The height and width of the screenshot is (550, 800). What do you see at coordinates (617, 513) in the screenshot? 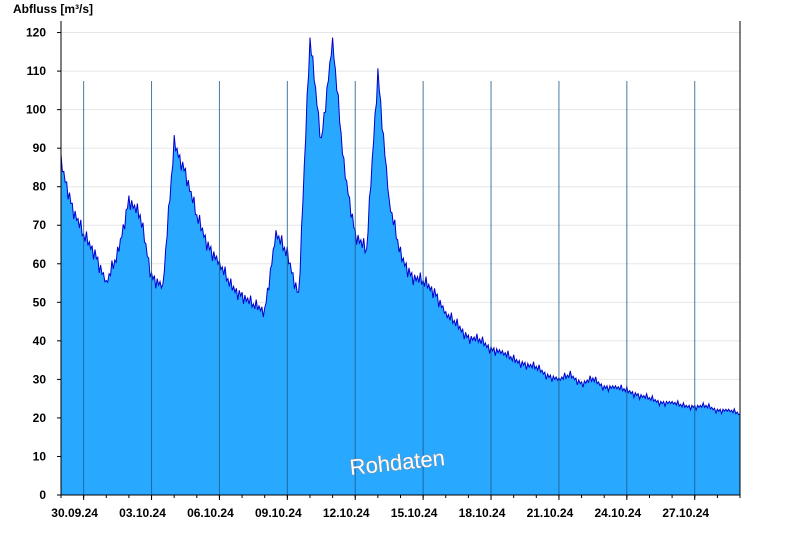
I see `x-tick-label: 24.10.24` at bounding box center [617, 513].